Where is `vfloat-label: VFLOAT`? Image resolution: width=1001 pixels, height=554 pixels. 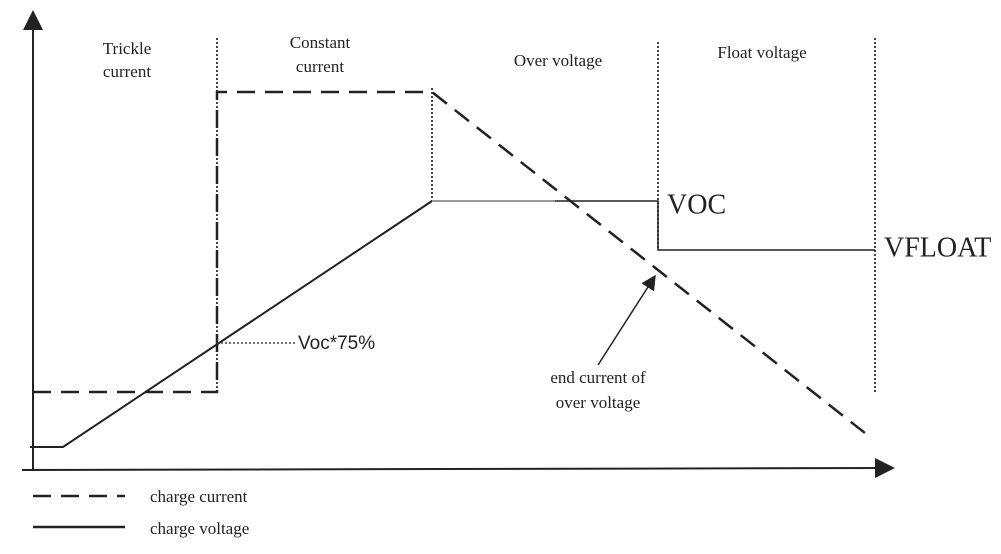 vfloat-label: VFLOAT is located at coordinates (937, 247).